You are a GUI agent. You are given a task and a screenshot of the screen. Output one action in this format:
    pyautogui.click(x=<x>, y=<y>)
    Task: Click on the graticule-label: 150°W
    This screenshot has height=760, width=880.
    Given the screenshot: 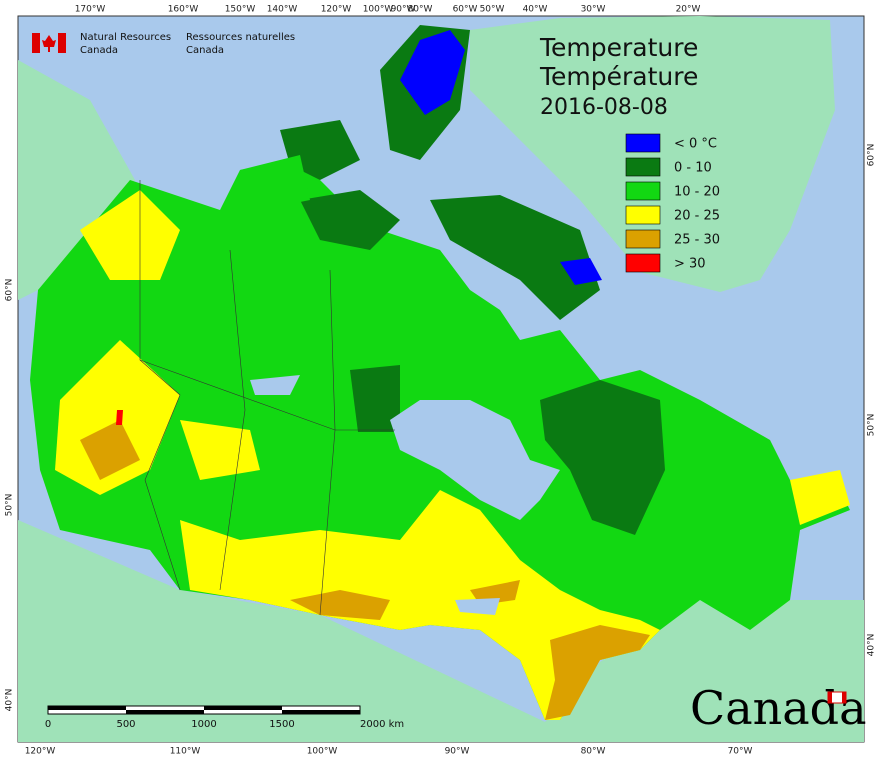 What is the action you would take?
    pyautogui.click(x=240, y=10)
    